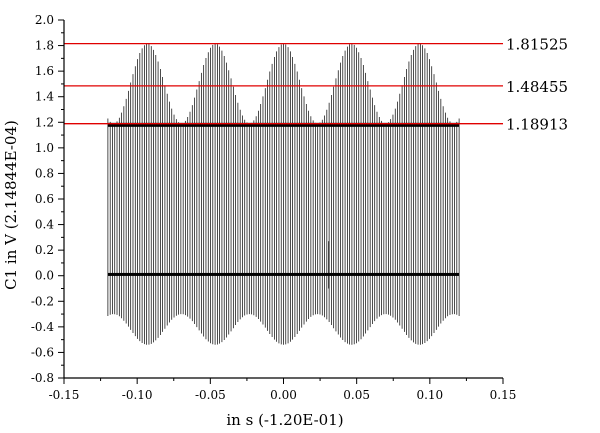 The height and width of the screenshot is (433, 600). I want to click on x-tick-label: -0.10, so click(137, 395).